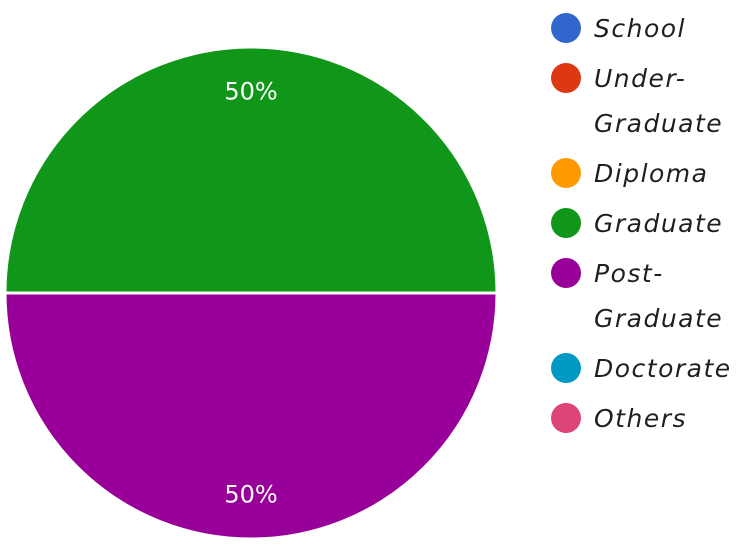  Describe the element at coordinates (640, 418) in the screenshot. I see `legend-label: Others` at that location.